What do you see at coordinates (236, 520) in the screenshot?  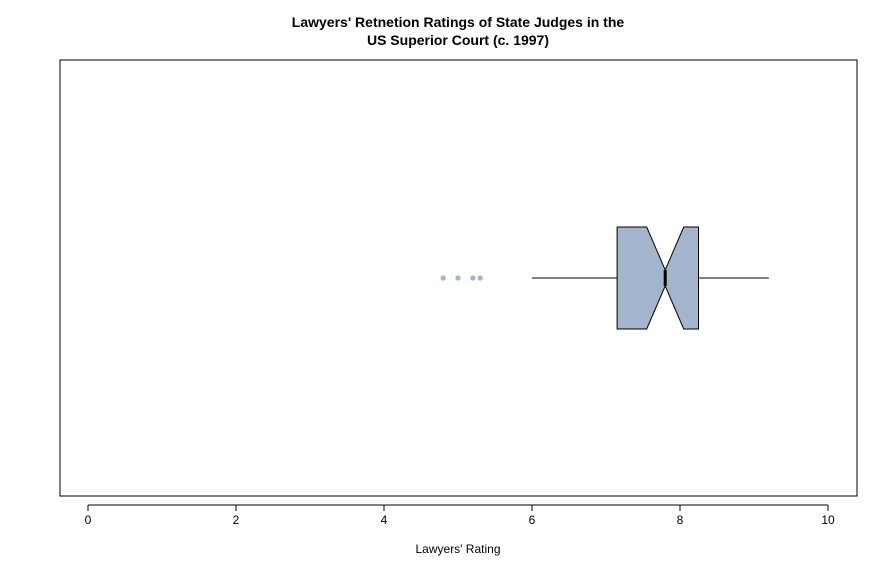 I see `x-tick-label-2: 2` at bounding box center [236, 520].